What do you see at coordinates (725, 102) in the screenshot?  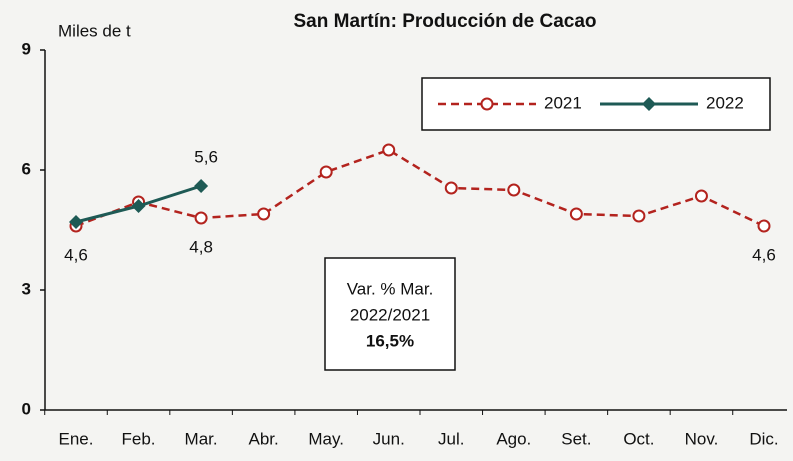 I see `legend-label: 2022` at bounding box center [725, 102].